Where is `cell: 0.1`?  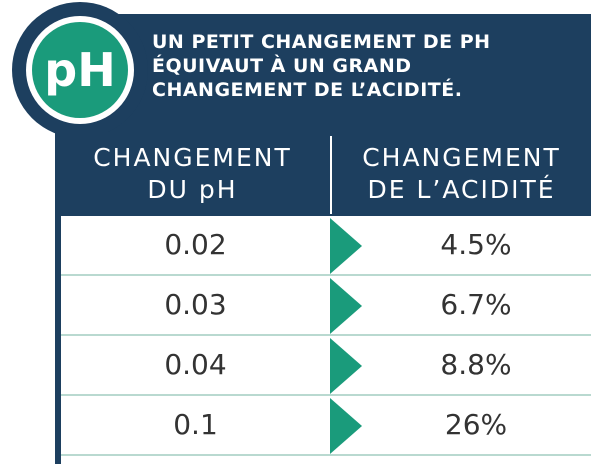
cell: 0.1 is located at coordinates (195, 424).